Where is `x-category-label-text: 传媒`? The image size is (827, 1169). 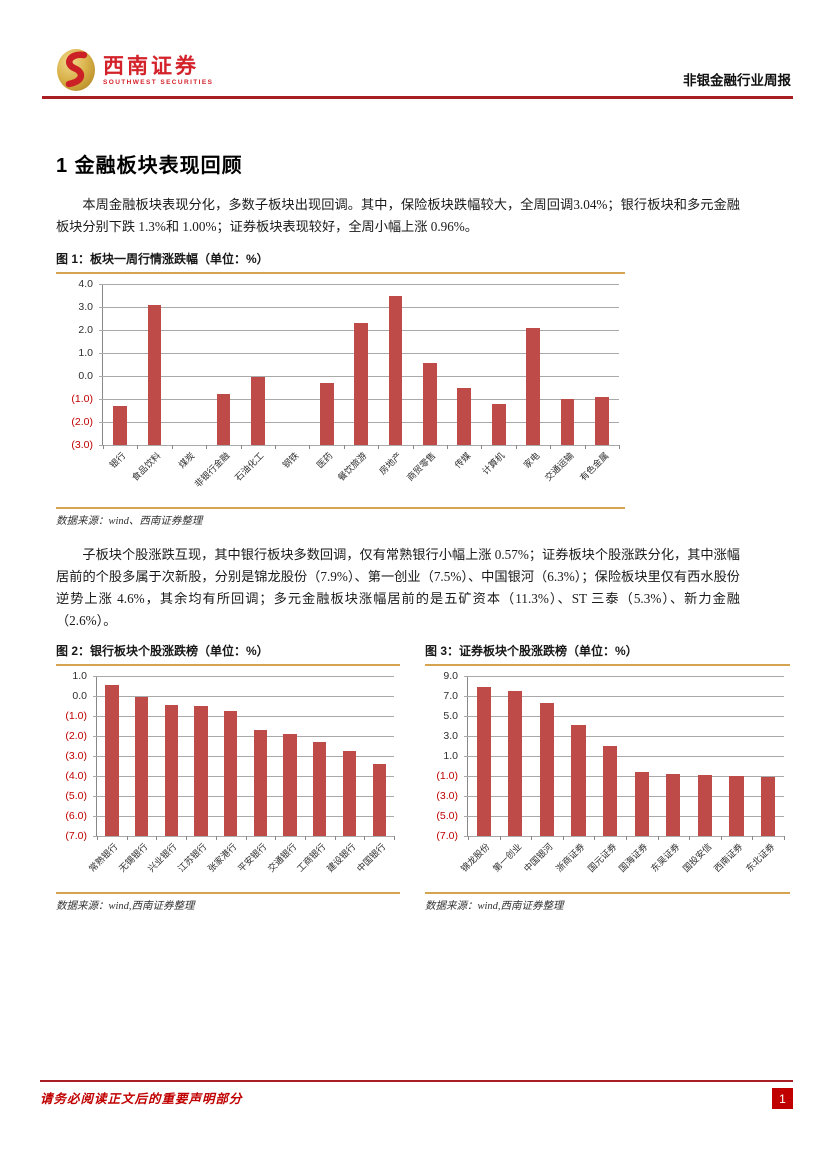 x-category-label-text: 传媒 is located at coordinates (462, 460).